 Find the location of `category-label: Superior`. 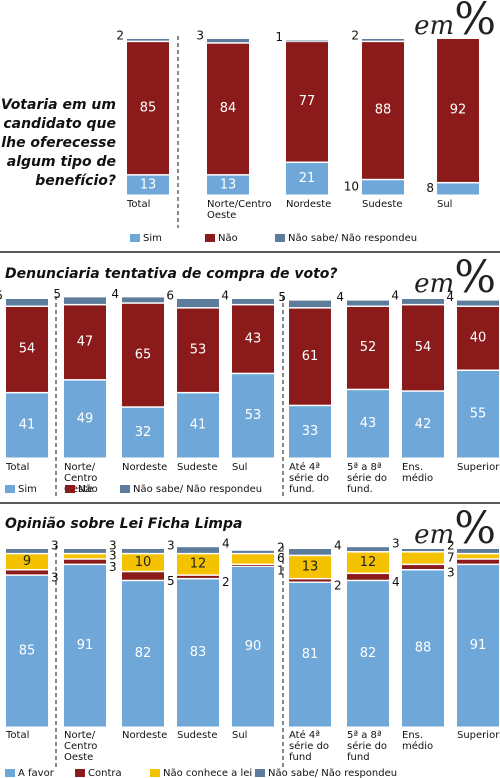

category-label: Superior is located at coordinates (478, 735).